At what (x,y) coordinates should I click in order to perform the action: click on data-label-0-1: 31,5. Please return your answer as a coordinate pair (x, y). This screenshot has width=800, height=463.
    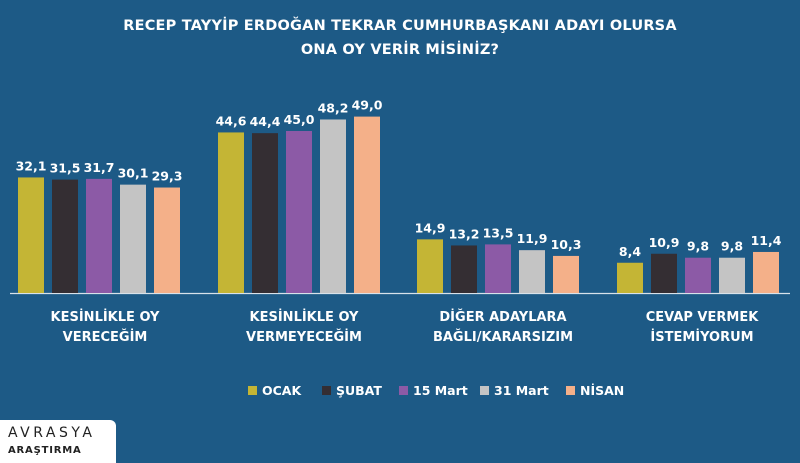
    Looking at the image, I should click on (65, 168).